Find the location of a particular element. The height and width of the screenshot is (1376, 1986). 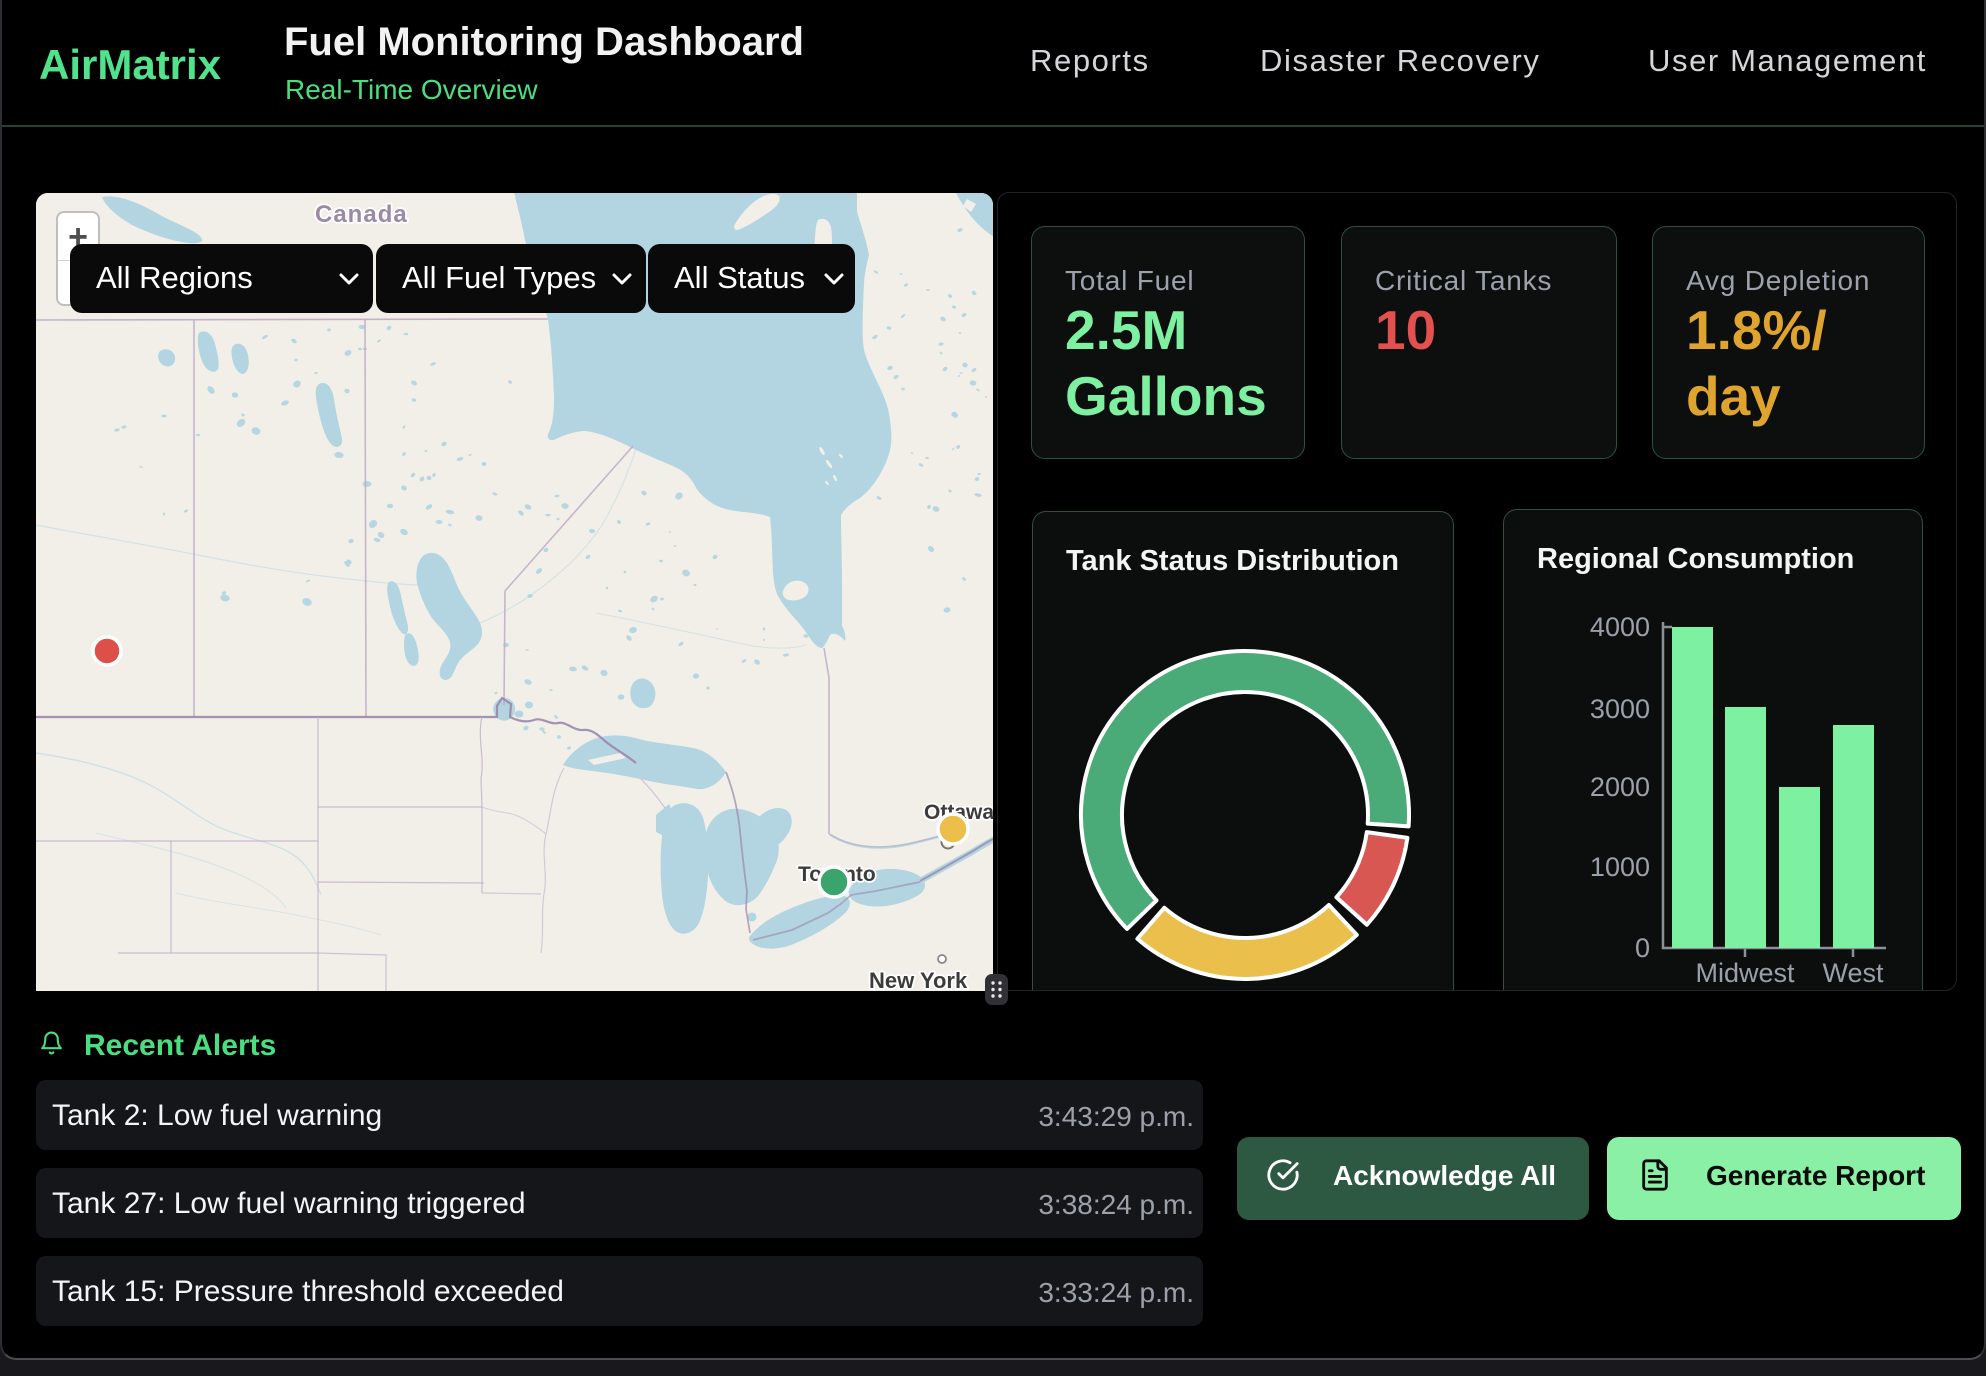

svg-text: 3000 is located at coordinates (1620, 709).